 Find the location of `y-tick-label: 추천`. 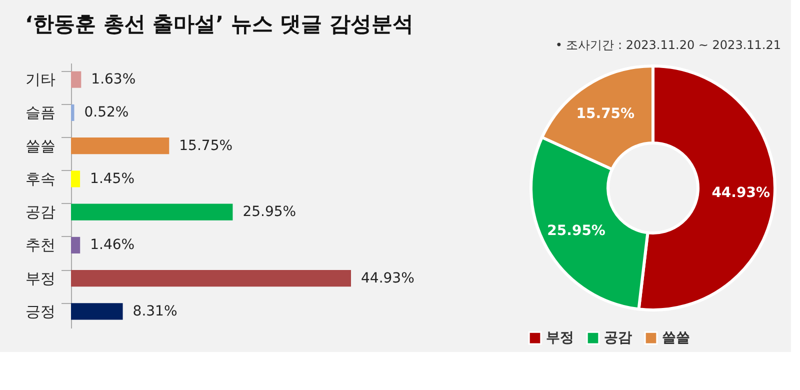

y-tick-label: 추천 is located at coordinates (41, 245).